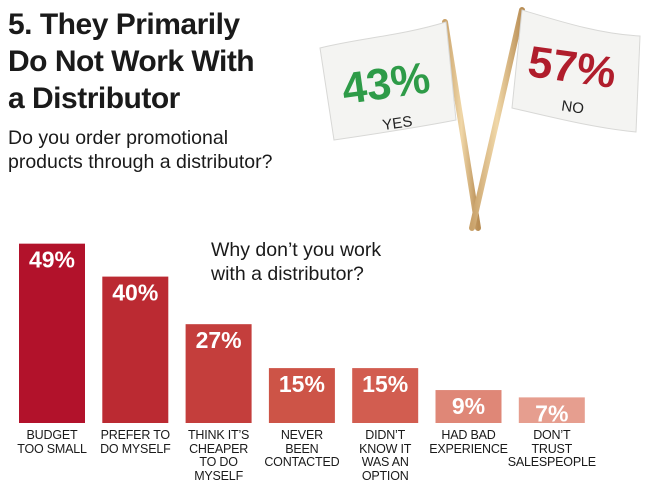 The width and height of the screenshot is (655, 500). What do you see at coordinates (135, 448) in the screenshot?
I see `category-label-2-line-2: DO MYSELF` at bounding box center [135, 448].